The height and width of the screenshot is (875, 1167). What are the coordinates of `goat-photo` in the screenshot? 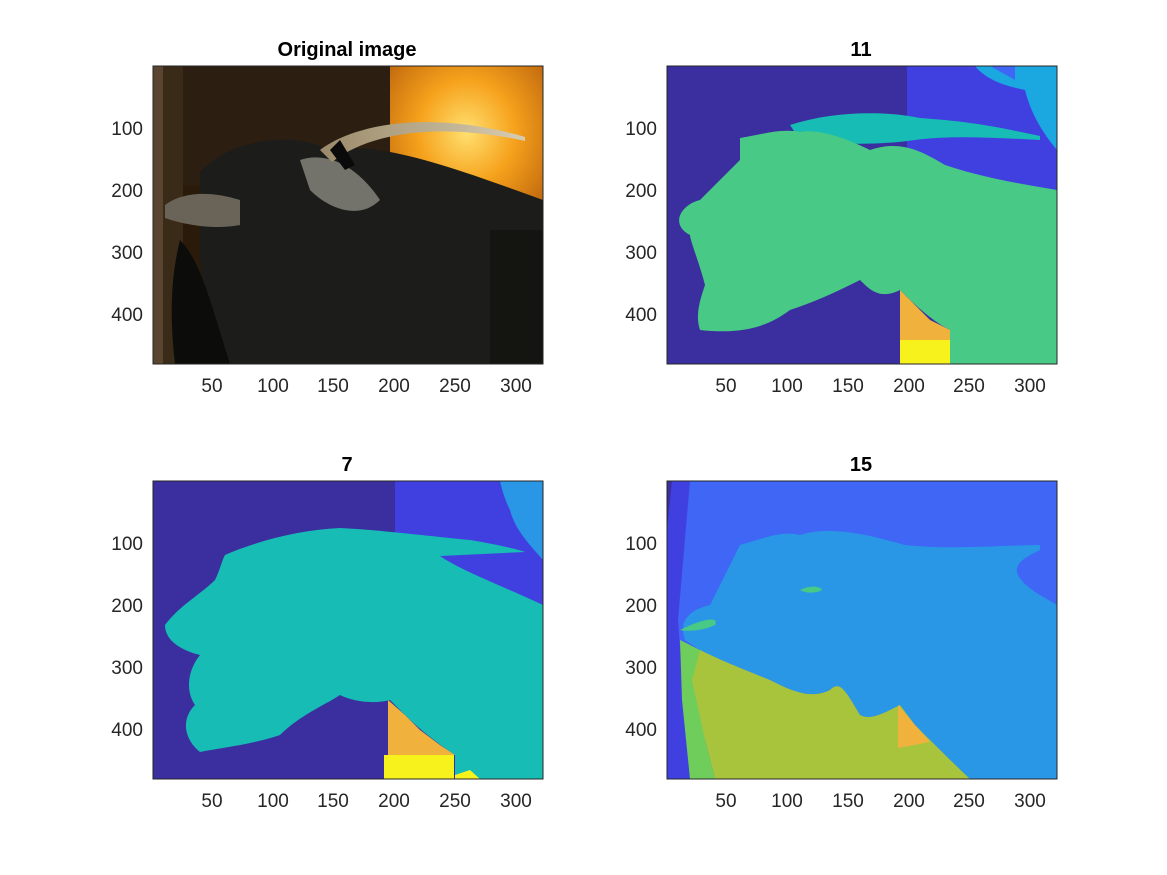 It's located at (348, 215).